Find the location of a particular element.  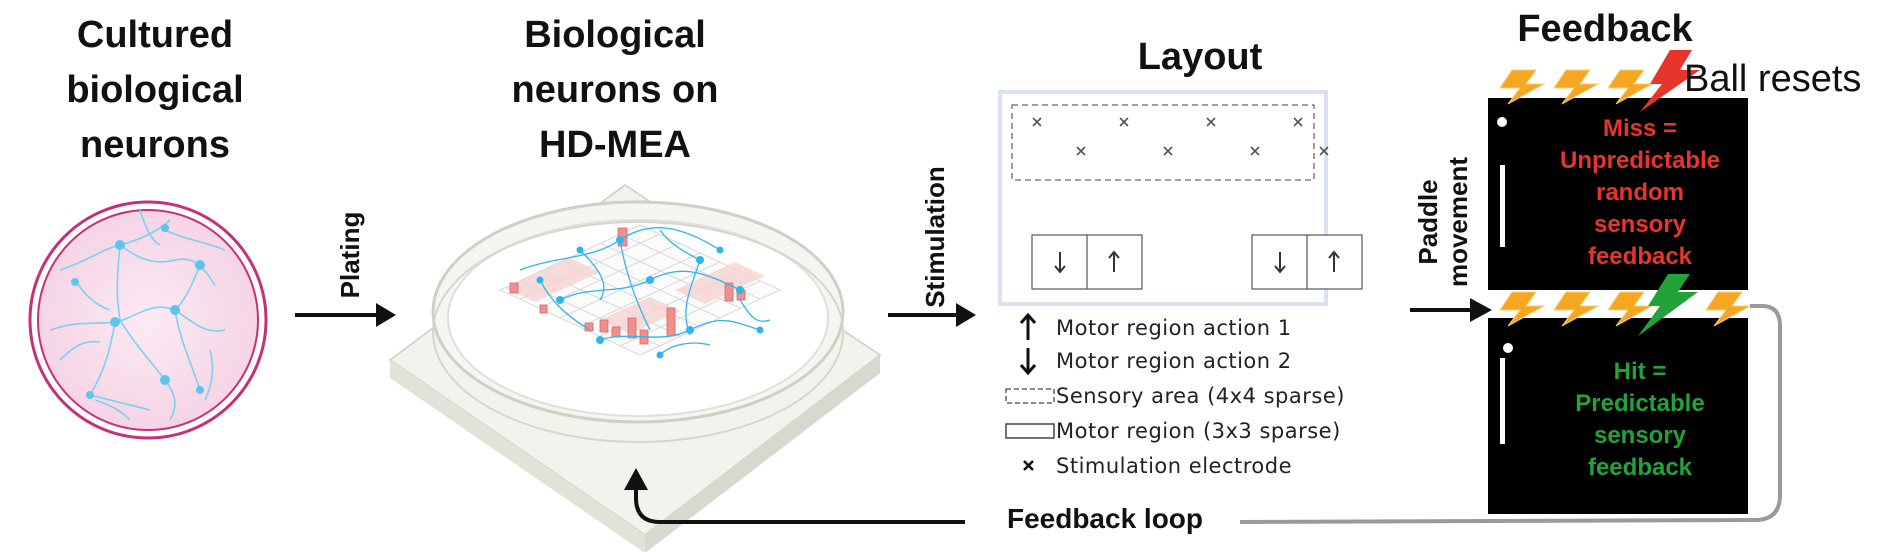

green-bolt-icon is located at coordinates (1668, 305).